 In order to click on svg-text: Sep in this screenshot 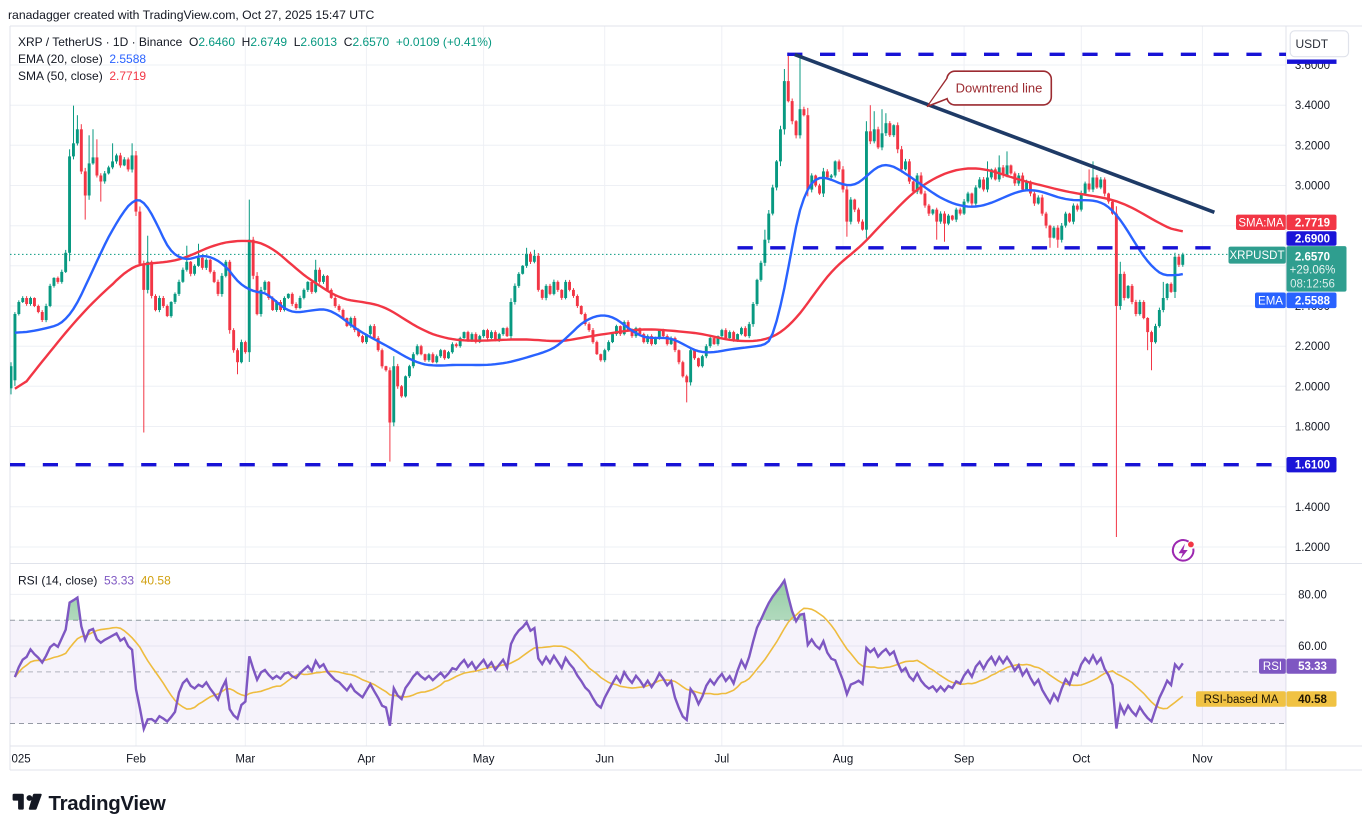, I will do `click(964, 760)`.